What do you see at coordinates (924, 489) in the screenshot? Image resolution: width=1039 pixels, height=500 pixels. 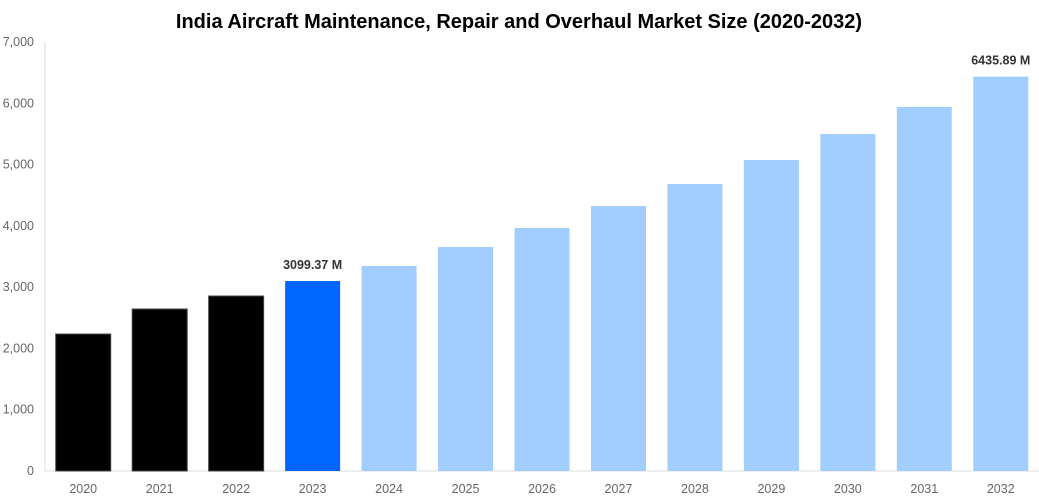 I see `x-tick-label: 2031` at bounding box center [924, 489].